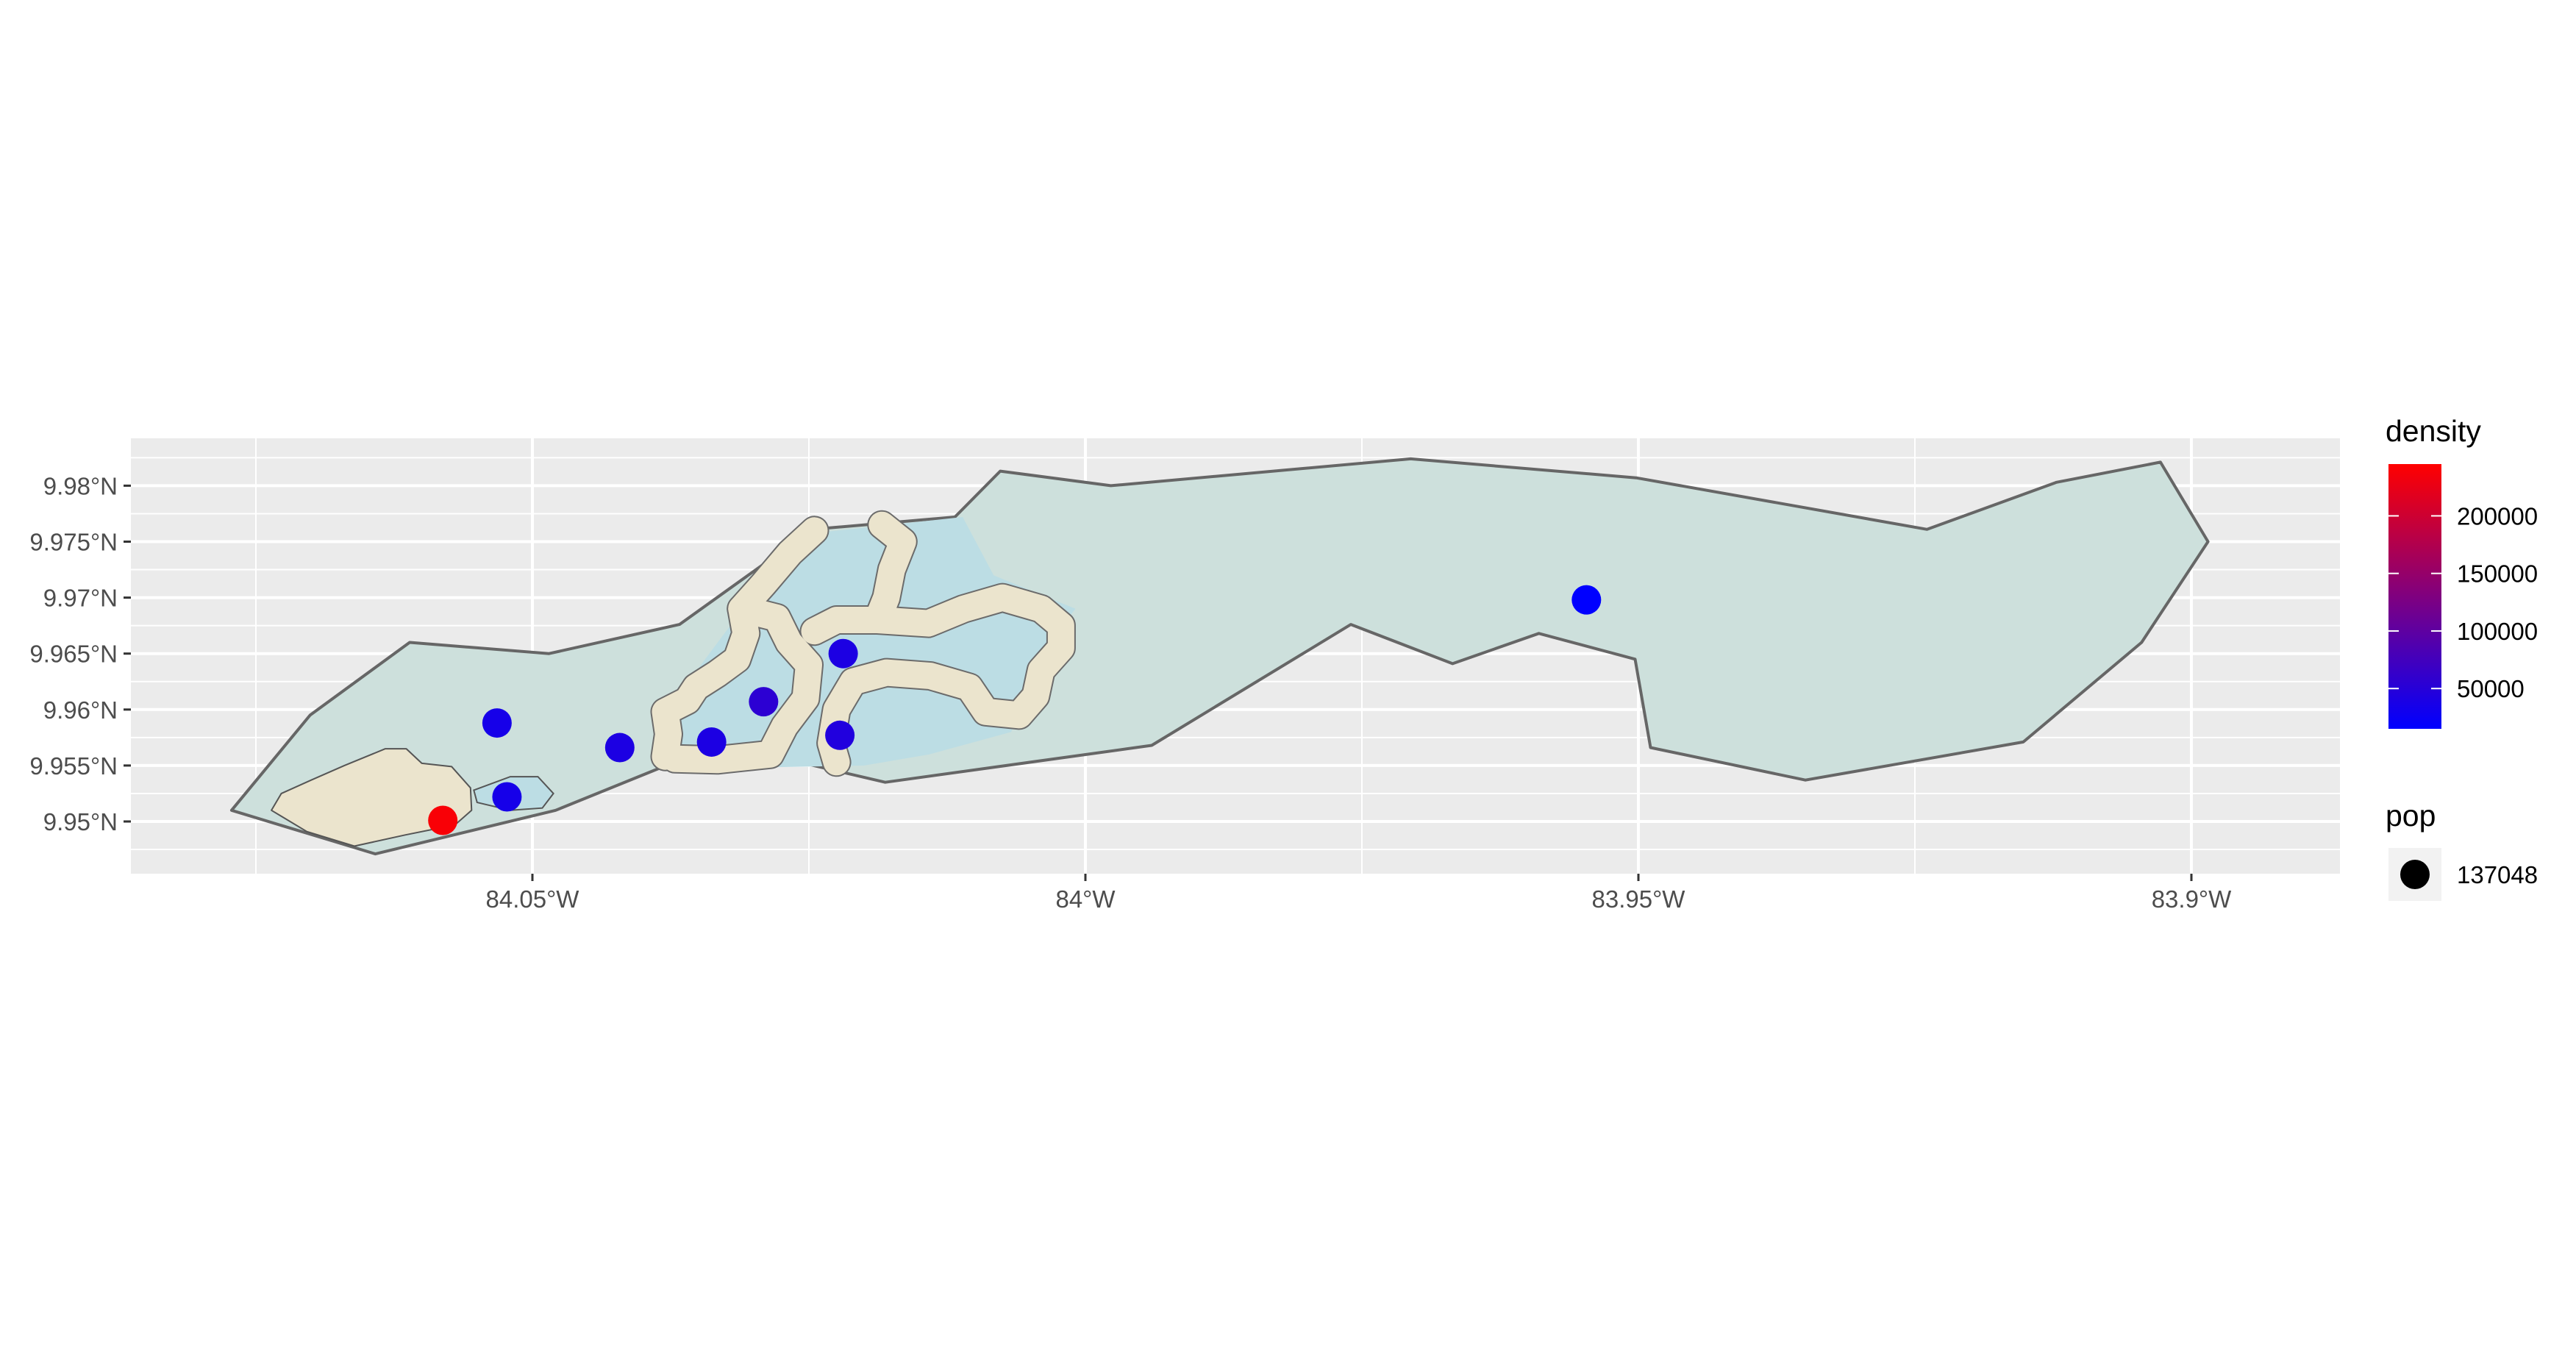 The height and width of the screenshot is (1351, 2576). Describe the element at coordinates (2411, 816) in the screenshot. I see `legend-pop-title: pop` at that location.